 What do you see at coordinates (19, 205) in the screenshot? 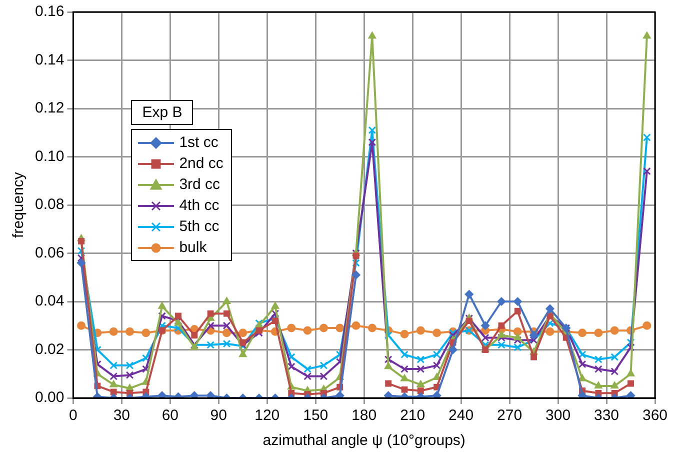
I see `y-axis-title: frequency` at bounding box center [19, 205].